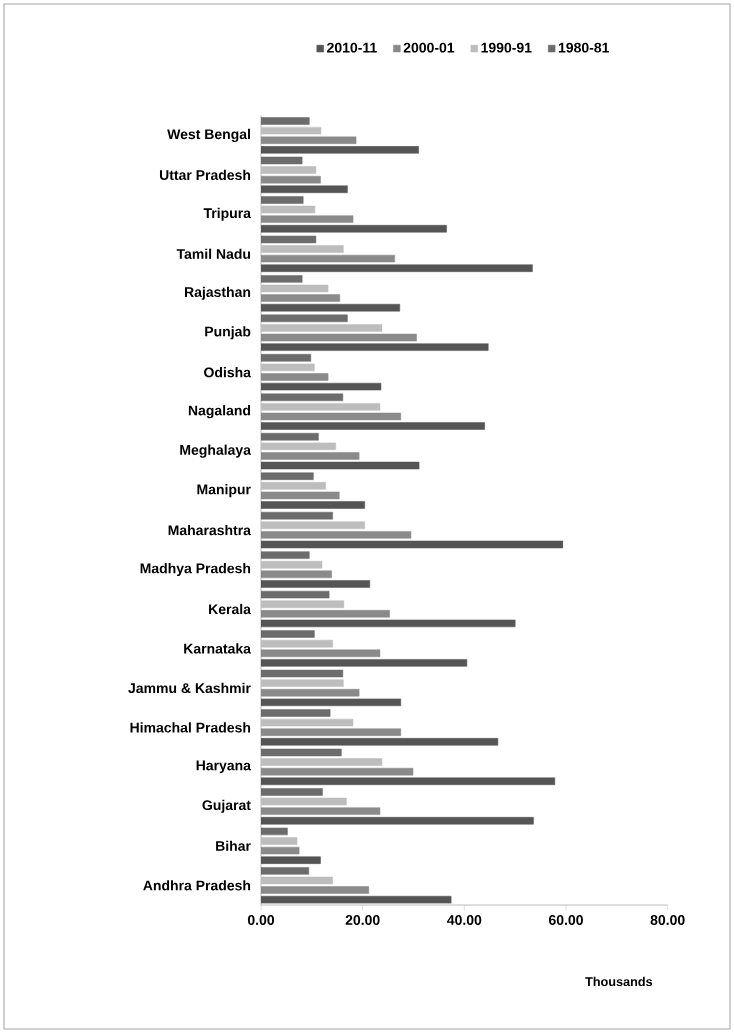 Image resolution: width=734 pixels, height=1033 pixels. I want to click on y-tick-label: Punjab, so click(228, 333).